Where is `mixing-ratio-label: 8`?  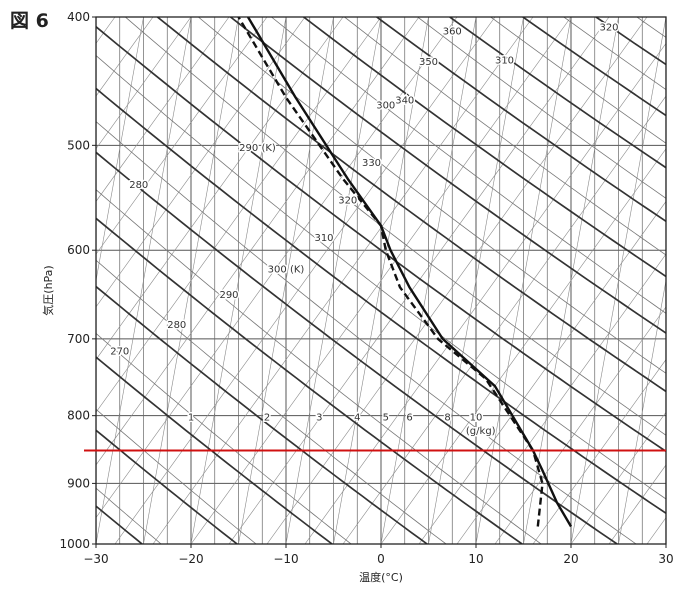
mixing-ratio-label: 8 is located at coordinates (447, 418).